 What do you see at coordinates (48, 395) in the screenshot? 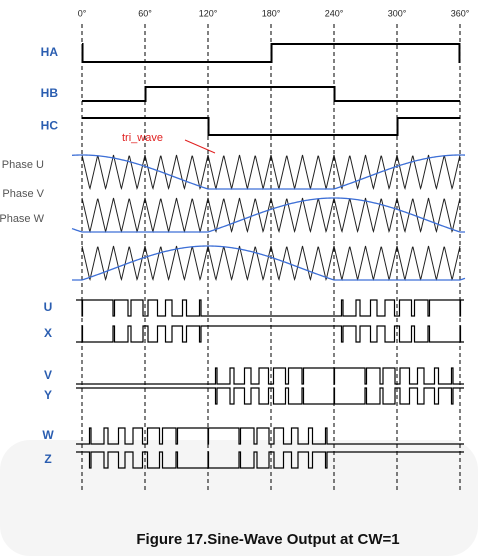
I see `signal-label: Y` at bounding box center [48, 395].